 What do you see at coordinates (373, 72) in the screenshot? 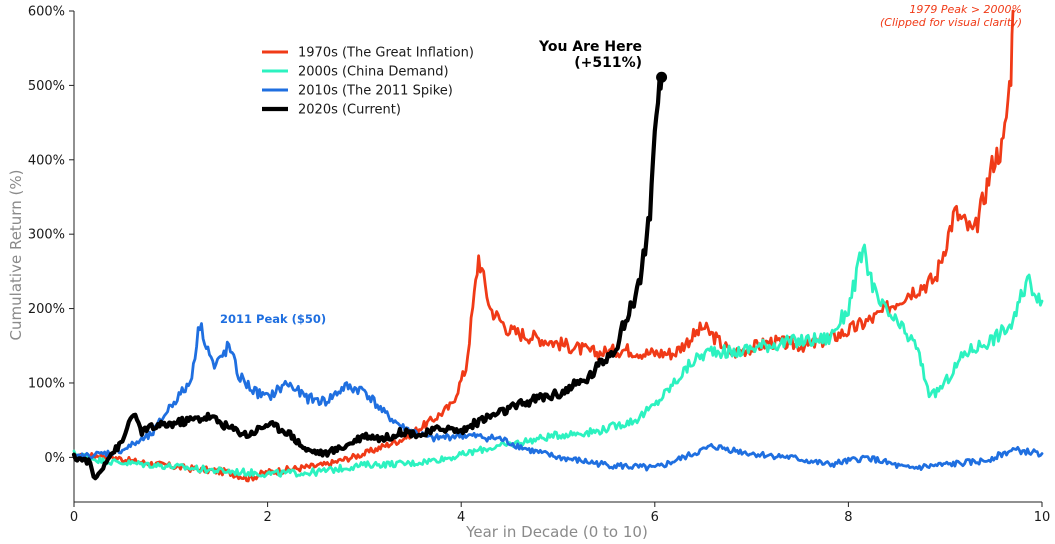
I see `legend-label: 2000s (China Demand)` at bounding box center [373, 72].